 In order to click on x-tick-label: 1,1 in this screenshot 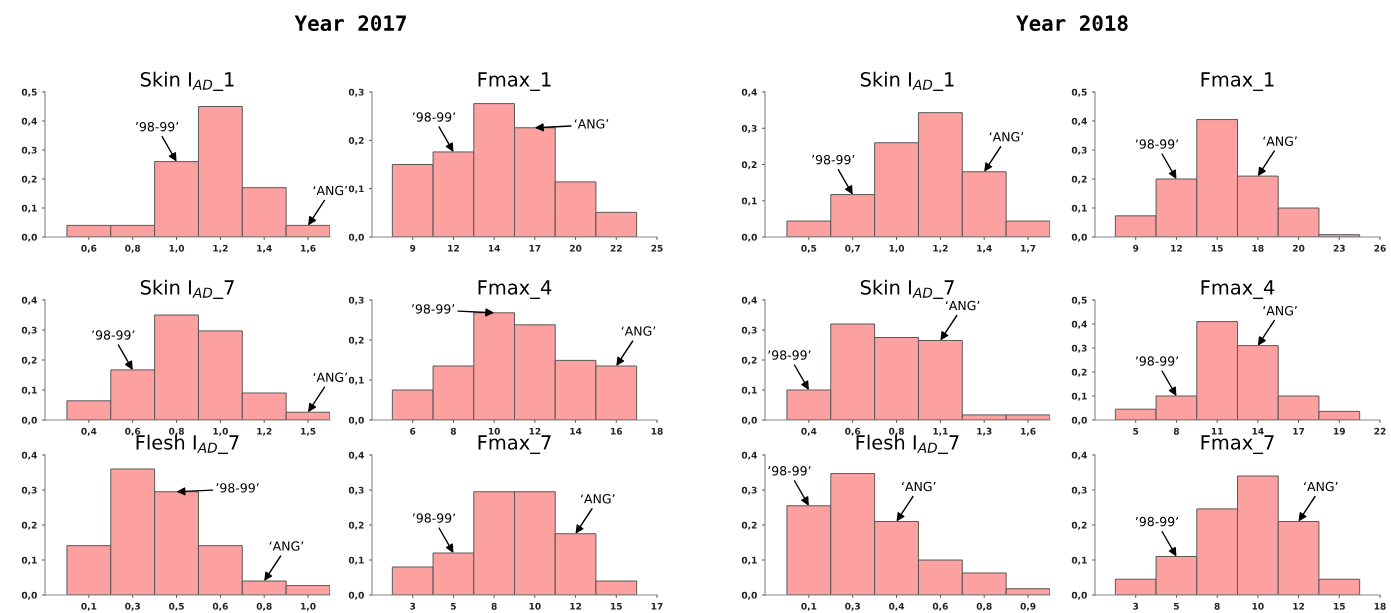, I will do `click(940, 431)`.